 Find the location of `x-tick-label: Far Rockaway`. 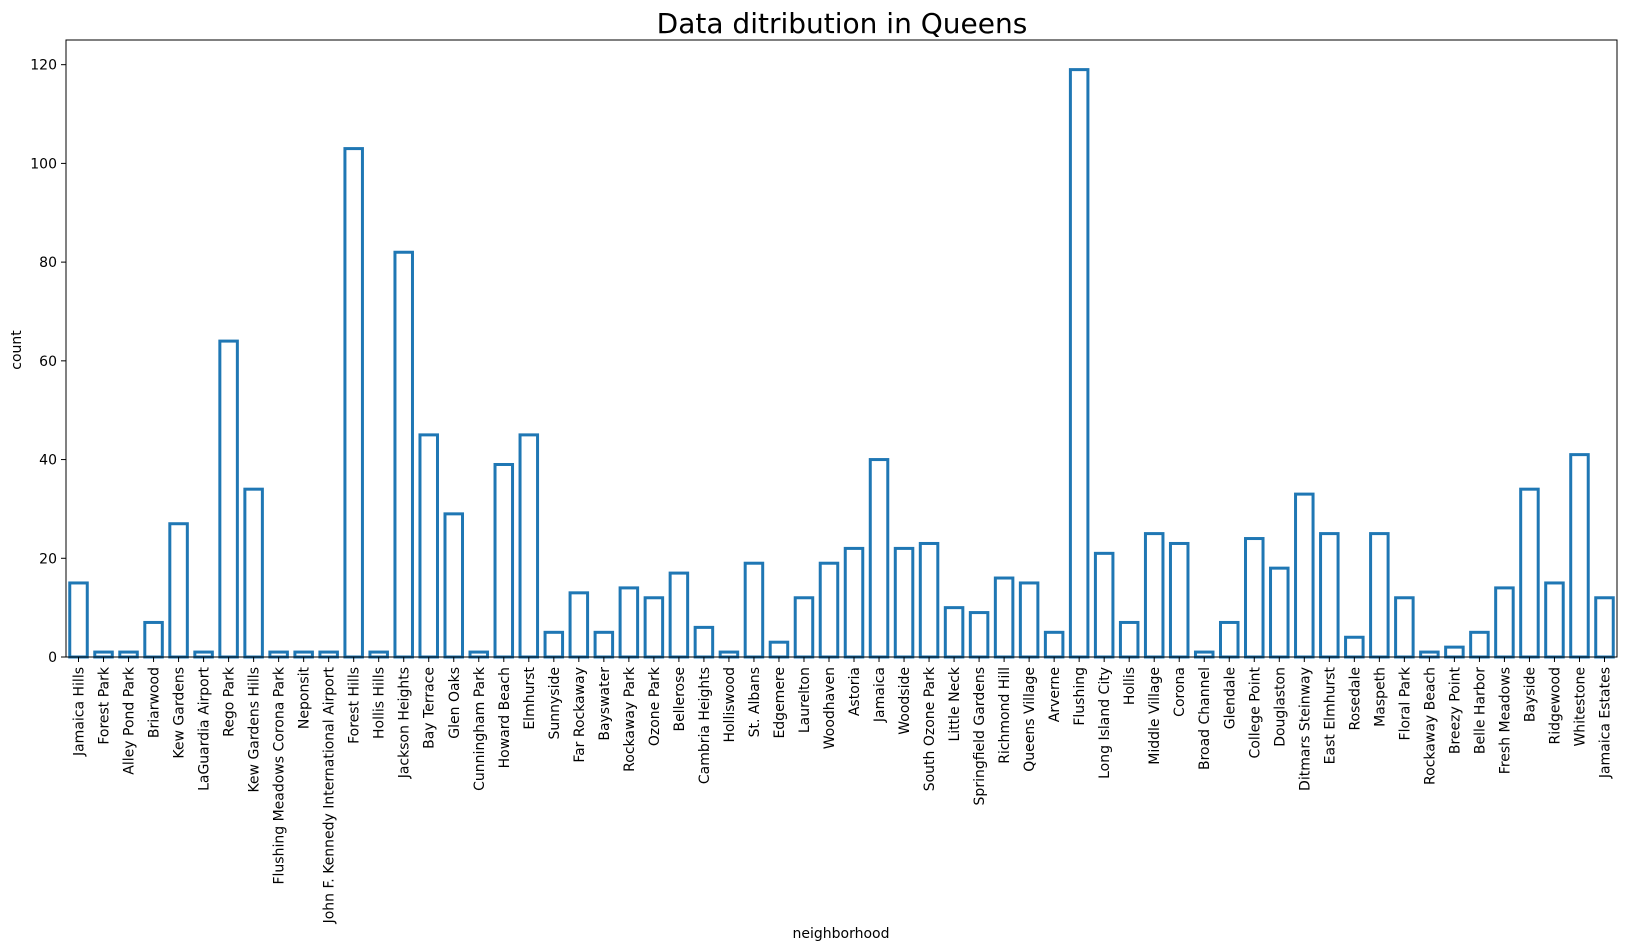

x-tick-label: Far Rockaway is located at coordinates (580, 715).